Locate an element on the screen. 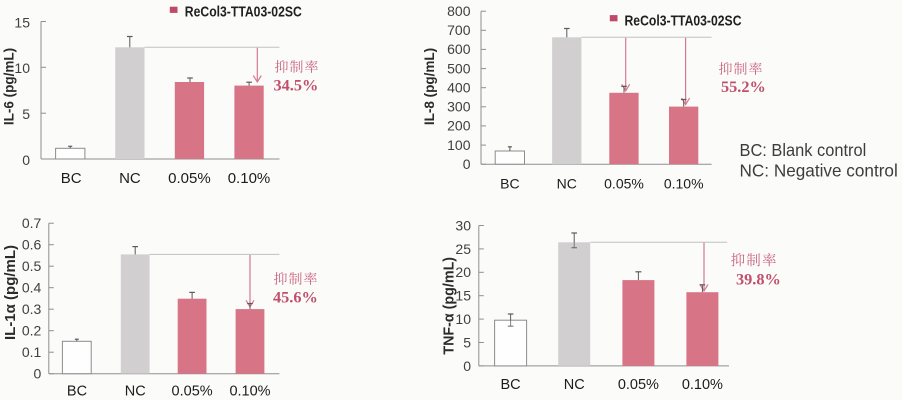 Image resolution: width=902 pixels, height=400 pixels. svg-text: NC: Negative control is located at coordinates (819, 171).